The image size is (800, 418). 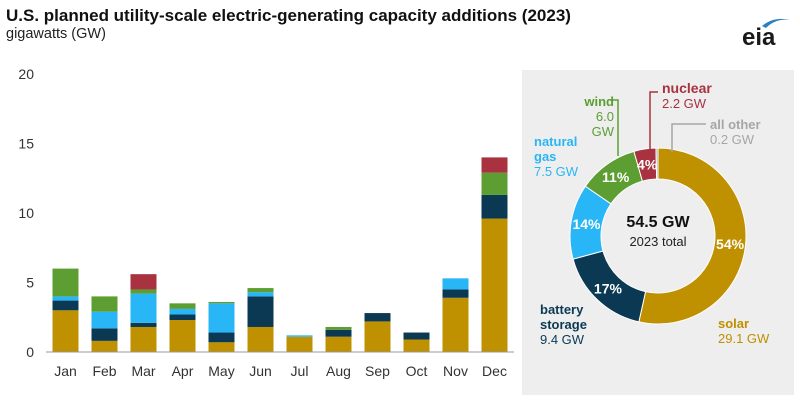 What do you see at coordinates (658, 241) in the screenshot?
I see `donut-total-label: 2023 total` at bounding box center [658, 241].